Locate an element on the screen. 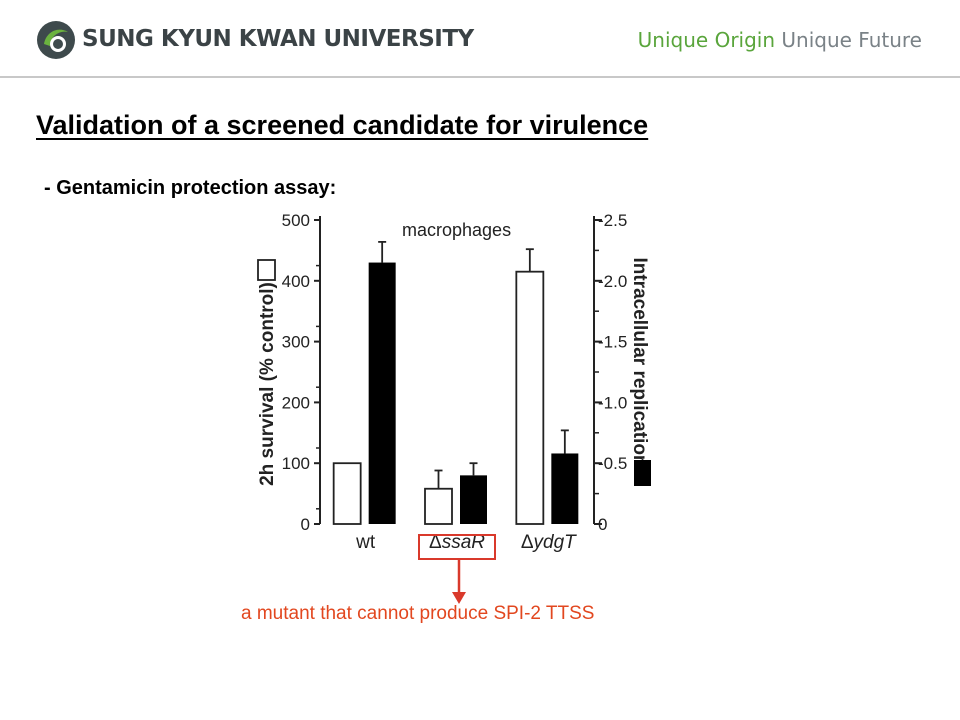 The image size is (960, 720). bar-replication-ssaR is located at coordinates (473, 499).